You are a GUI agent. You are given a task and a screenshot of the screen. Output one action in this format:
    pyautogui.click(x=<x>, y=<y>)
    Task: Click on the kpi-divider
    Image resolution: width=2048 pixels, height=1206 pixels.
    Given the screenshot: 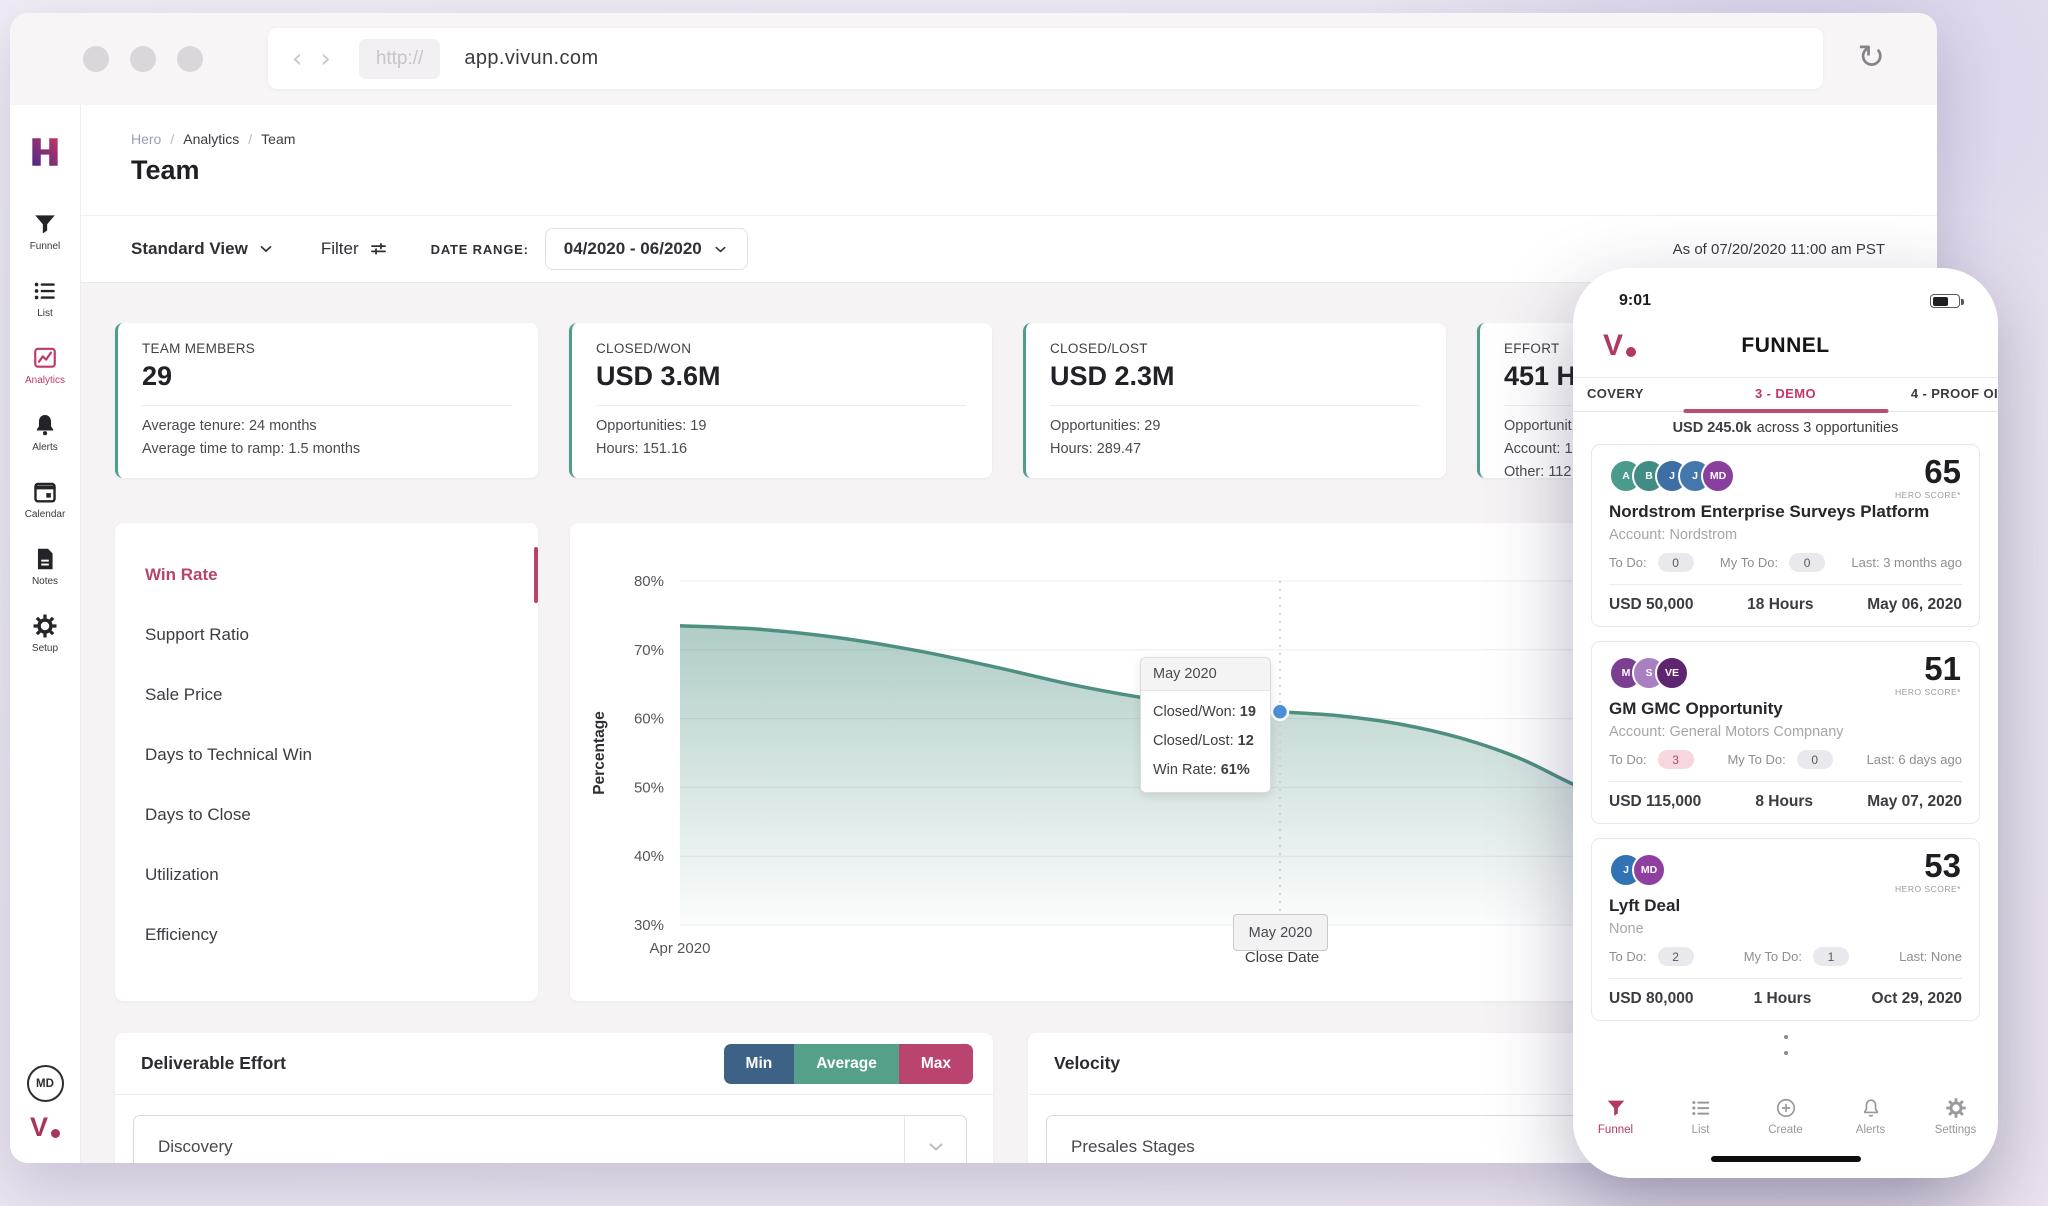 What is the action you would take?
    pyautogui.click(x=781, y=405)
    